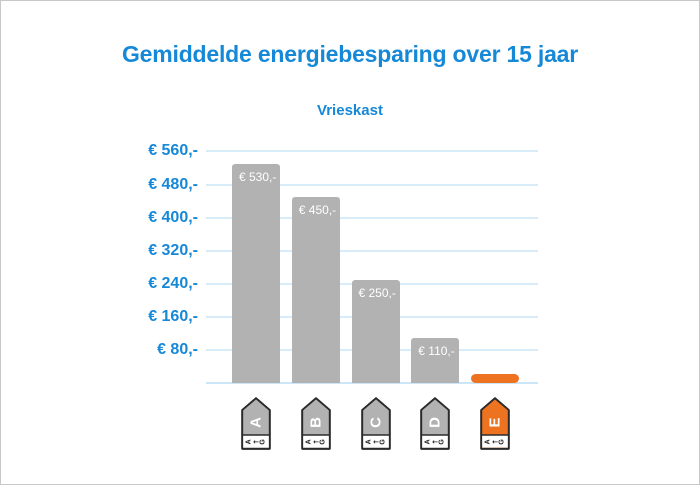 The image size is (700, 485). I want to click on energy-tag-shape: E A ← G, so click(495, 423).